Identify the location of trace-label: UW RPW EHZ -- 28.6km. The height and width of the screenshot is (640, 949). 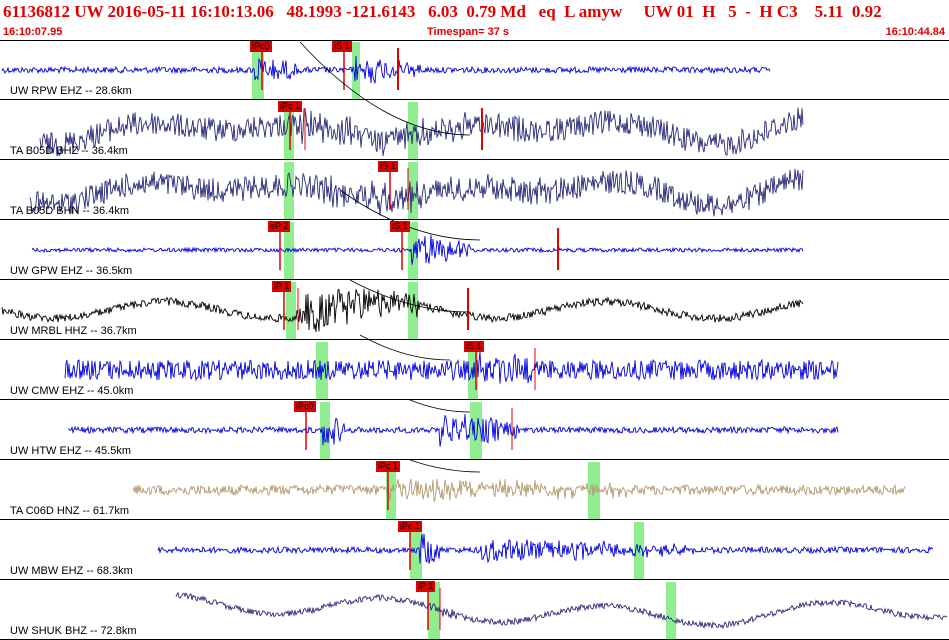
(71, 91).